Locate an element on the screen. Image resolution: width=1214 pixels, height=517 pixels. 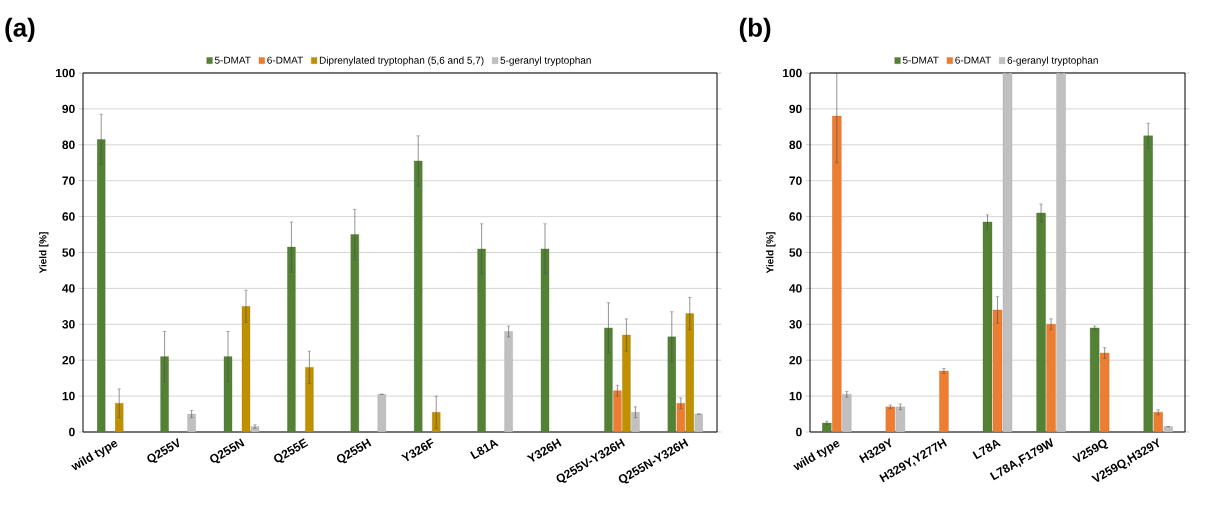
chart-title: (a) is located at coordinates (20, 29).